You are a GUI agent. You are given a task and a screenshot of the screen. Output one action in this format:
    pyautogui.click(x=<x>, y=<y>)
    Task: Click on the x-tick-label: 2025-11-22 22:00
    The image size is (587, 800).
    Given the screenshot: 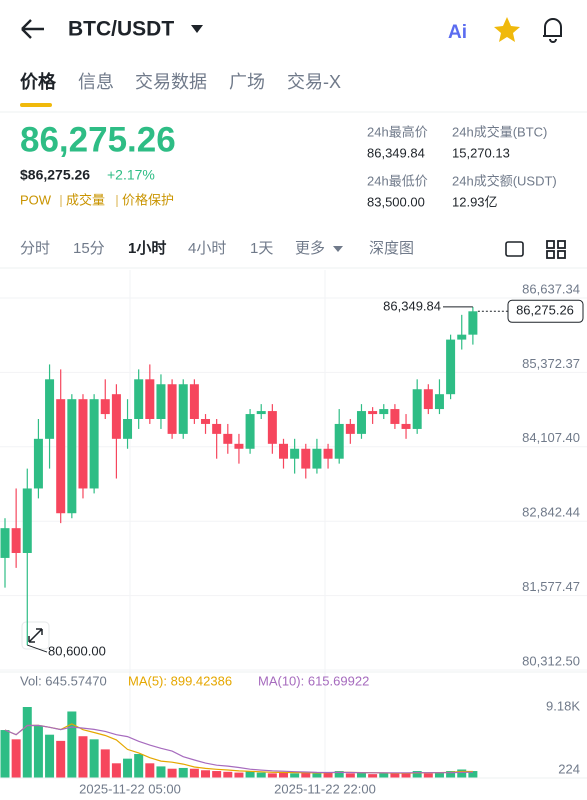 What is the action you would take?
    pyautogui.click(x=325, y=788)
    